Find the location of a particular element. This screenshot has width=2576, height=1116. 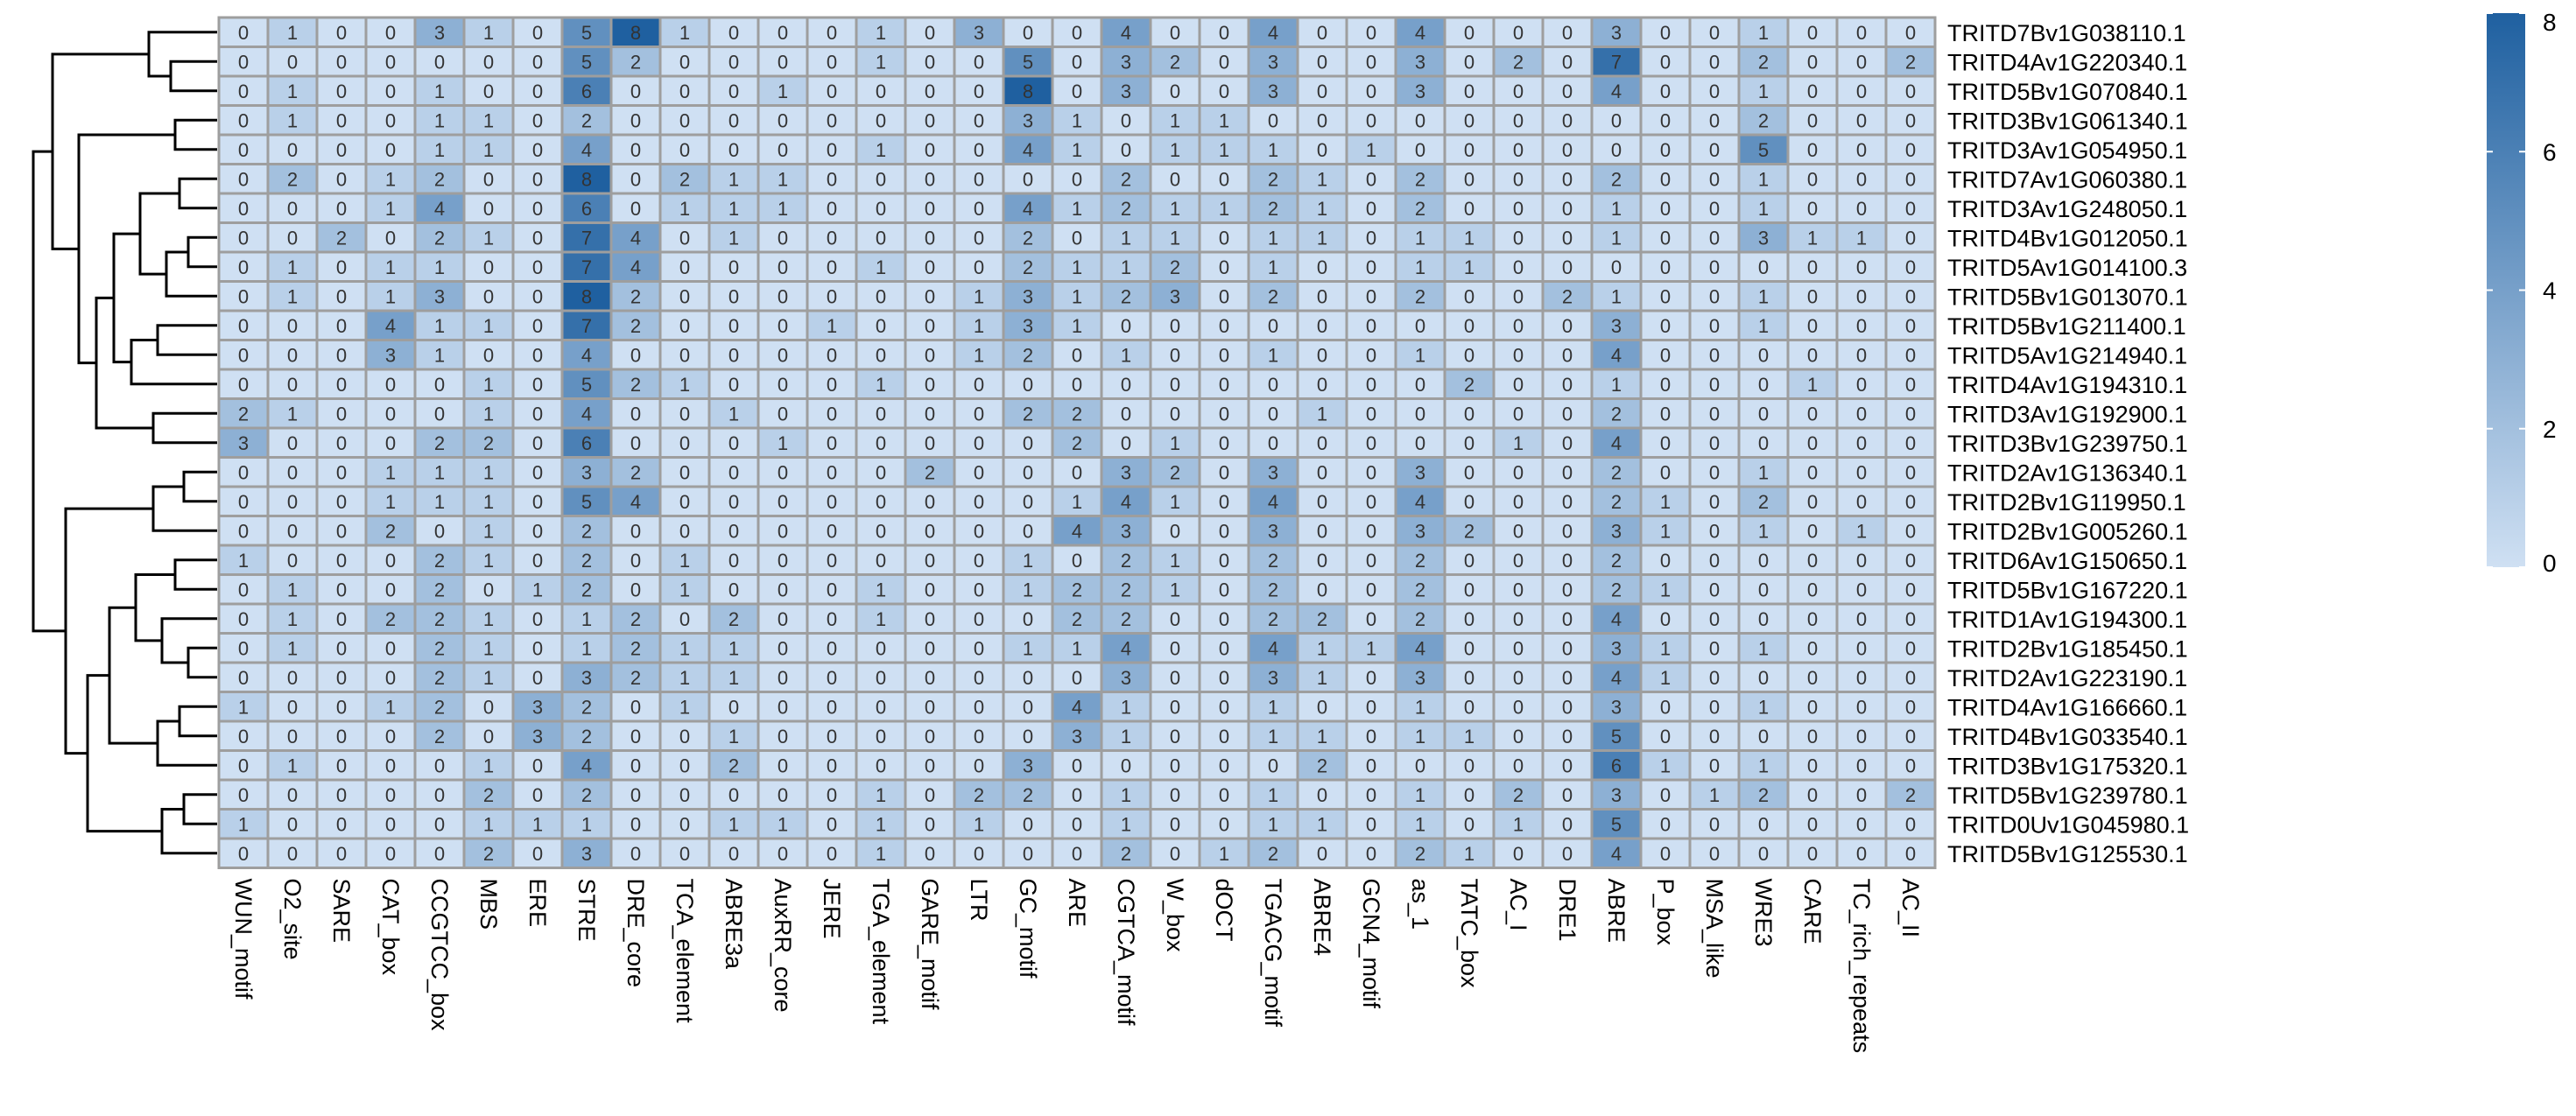

cell-value-label: 4 is located at coordinates (390, 326).